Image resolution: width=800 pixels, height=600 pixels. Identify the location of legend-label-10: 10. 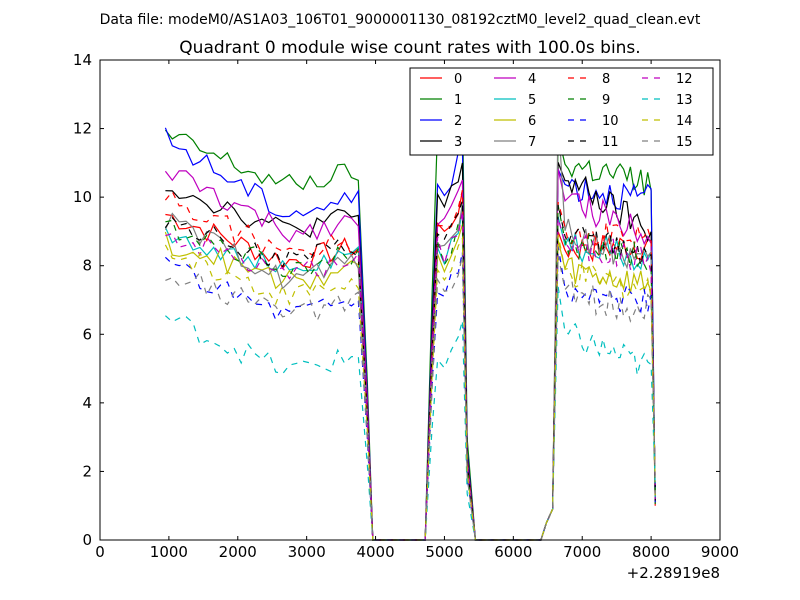
(610, 121).